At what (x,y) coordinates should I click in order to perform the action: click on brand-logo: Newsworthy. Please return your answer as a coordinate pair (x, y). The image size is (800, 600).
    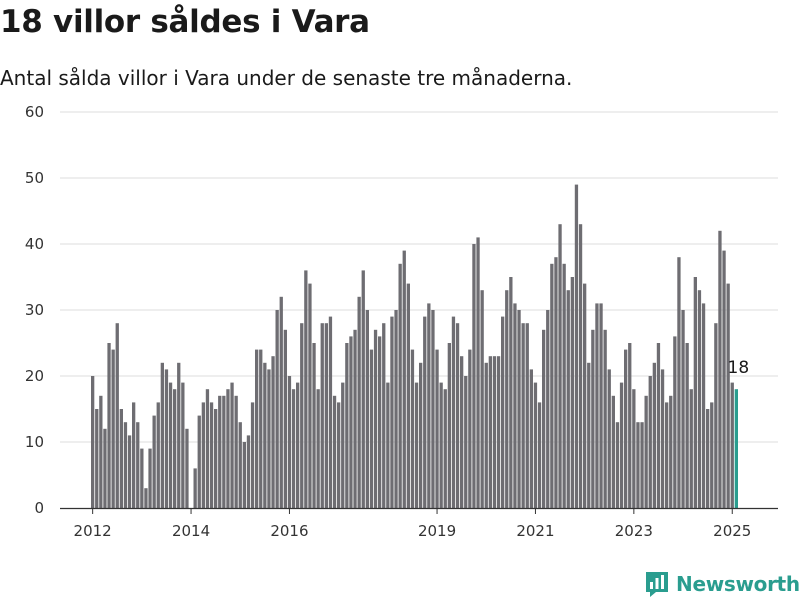
    Looking at the image, I should click on (722, 584).